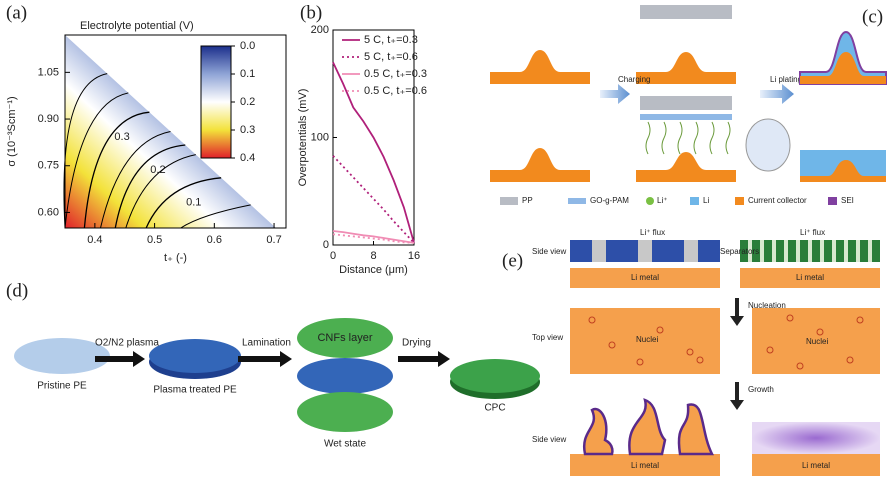 The height and width of the screenshot is (480, 889). Describe the element at coordinates (609, 200) in the screenshot. I see `legend-text: GO-g-PAM` at that location.